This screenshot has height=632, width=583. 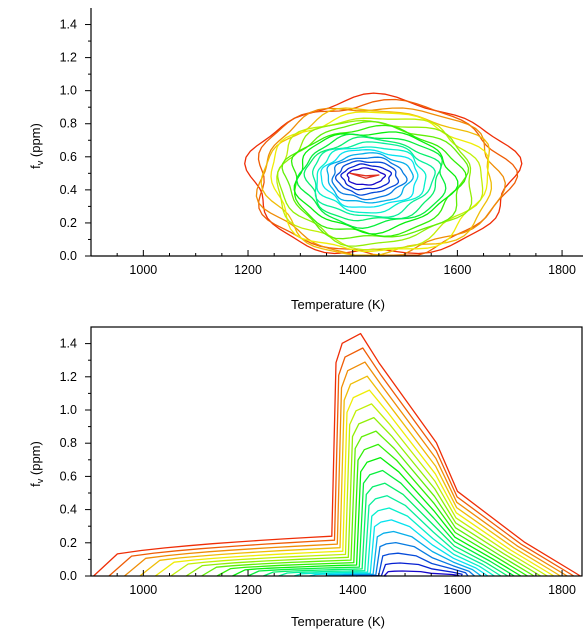 I want to click on y-axis-title-top: fv (ppm), so click(x=36, y=146).